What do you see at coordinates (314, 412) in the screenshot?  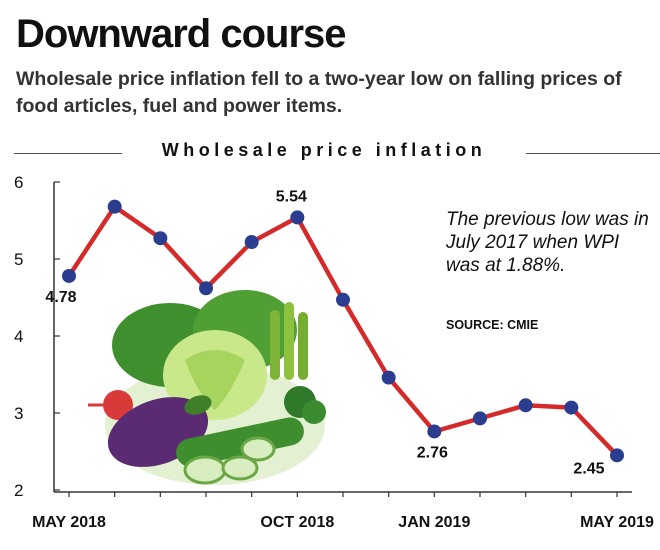 I see `broccoli-shape` at bounding box center [314, 412].